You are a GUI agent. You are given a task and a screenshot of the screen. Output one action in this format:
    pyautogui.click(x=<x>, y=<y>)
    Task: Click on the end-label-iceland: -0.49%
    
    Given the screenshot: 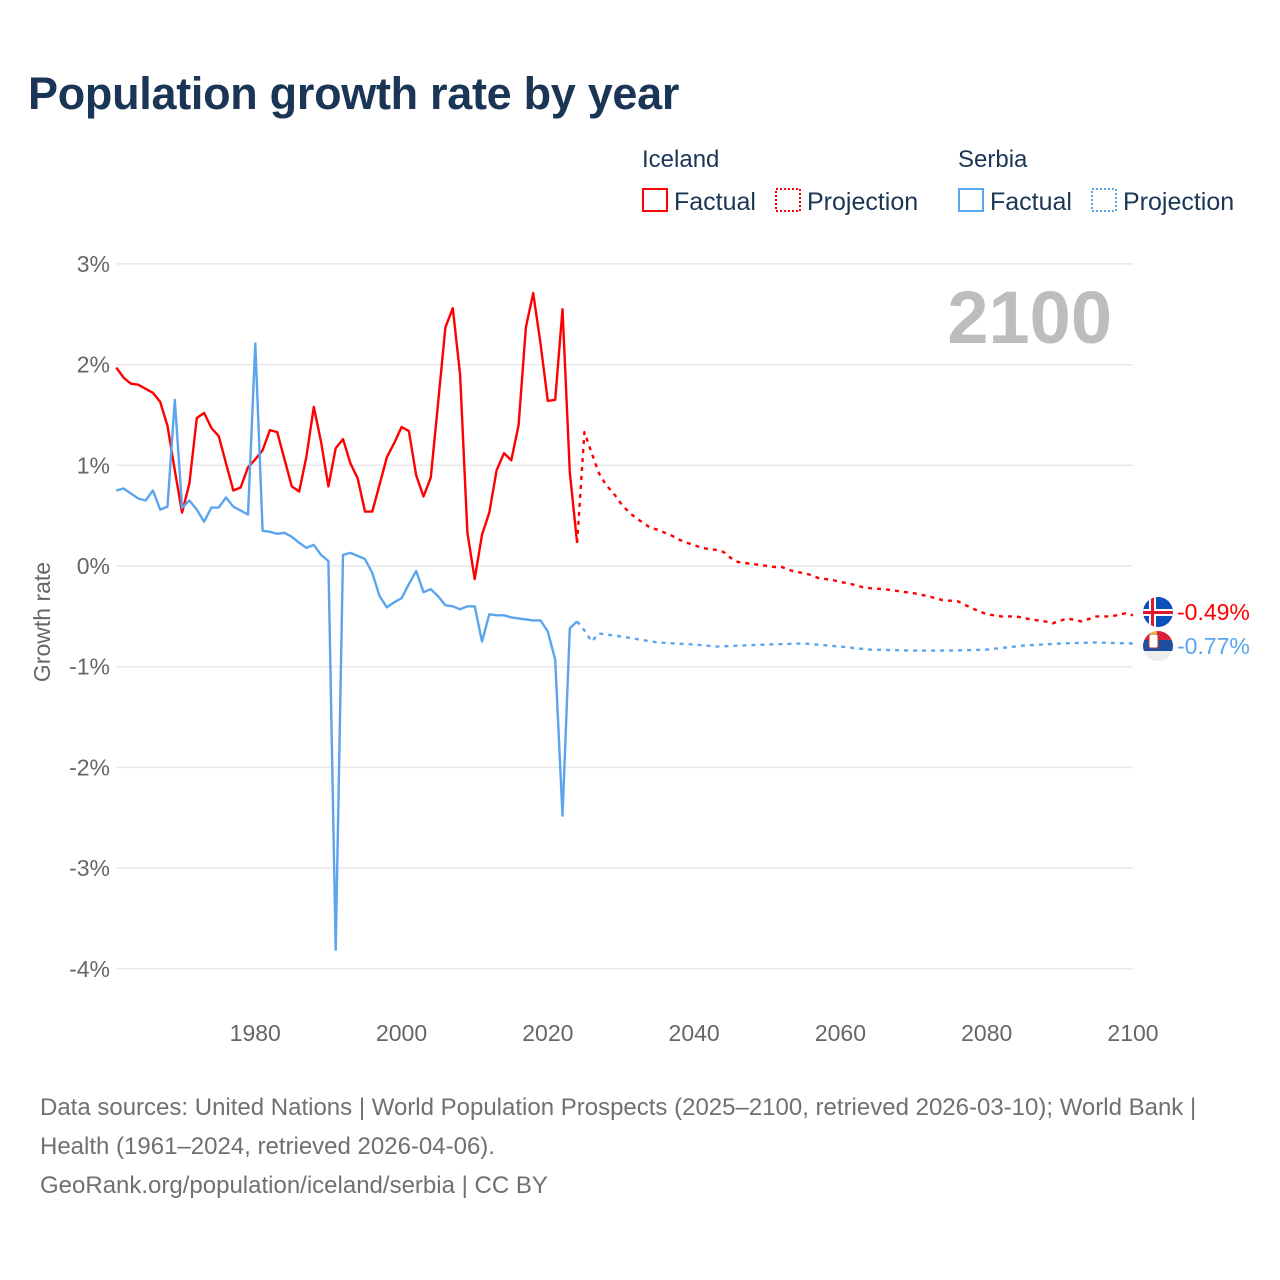 What is the action you would take?
    pyautogui.click(x=1213, y=612)
    